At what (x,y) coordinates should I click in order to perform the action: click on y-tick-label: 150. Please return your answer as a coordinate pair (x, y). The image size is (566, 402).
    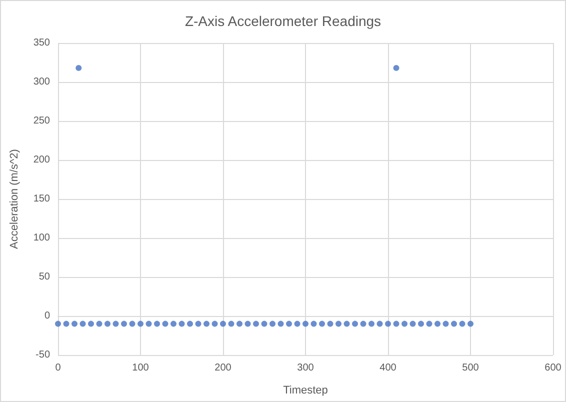
    Looking at the image, I should click on (41, 199).